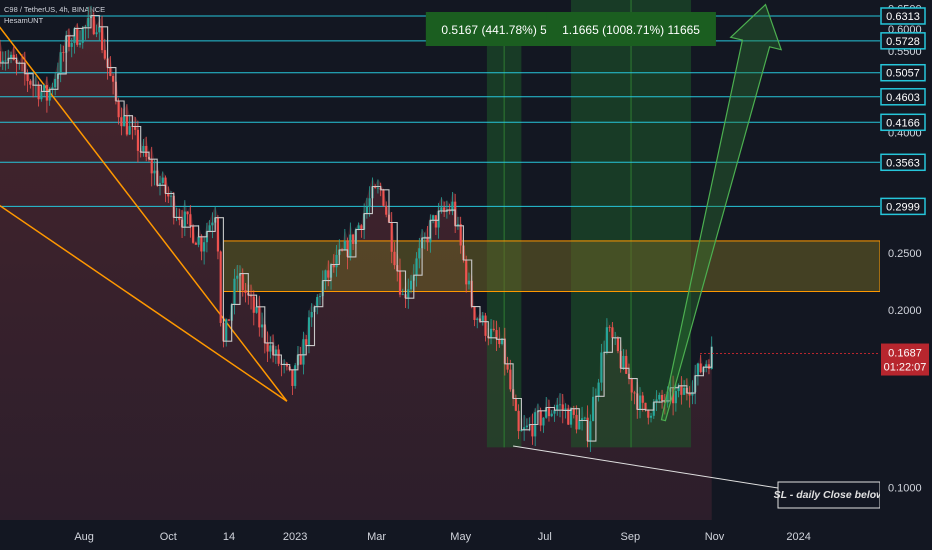 The height and width of the screenshot is (550, 932). I want to click on x-tick-label: Nov, so click(715, 537).